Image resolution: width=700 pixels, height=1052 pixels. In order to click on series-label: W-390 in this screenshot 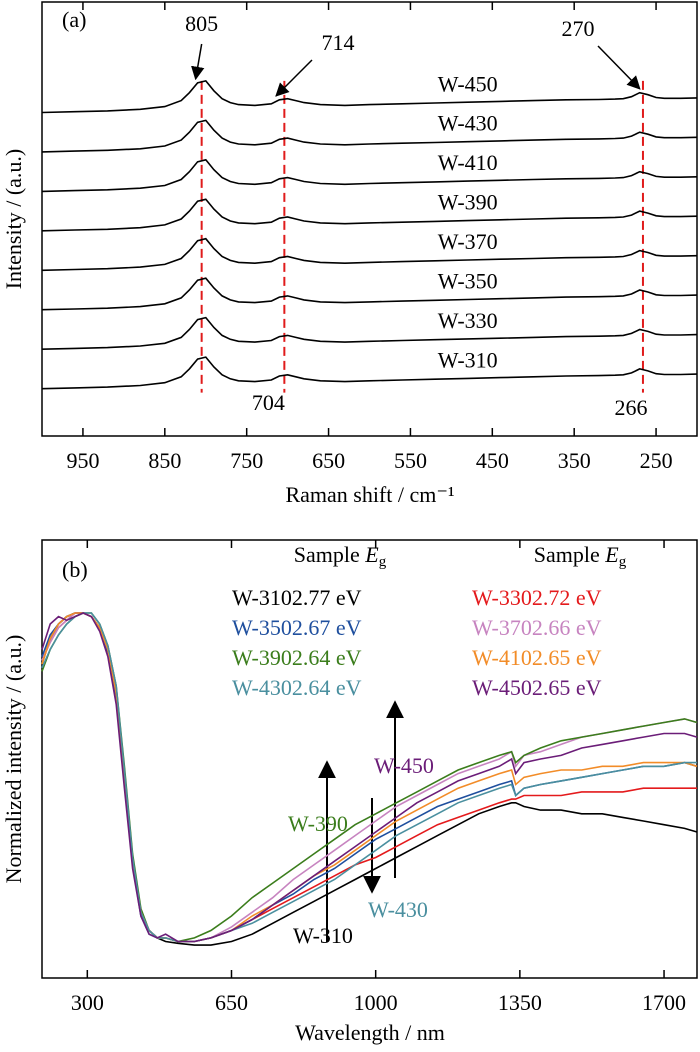, I will do `click(468, 202)`.